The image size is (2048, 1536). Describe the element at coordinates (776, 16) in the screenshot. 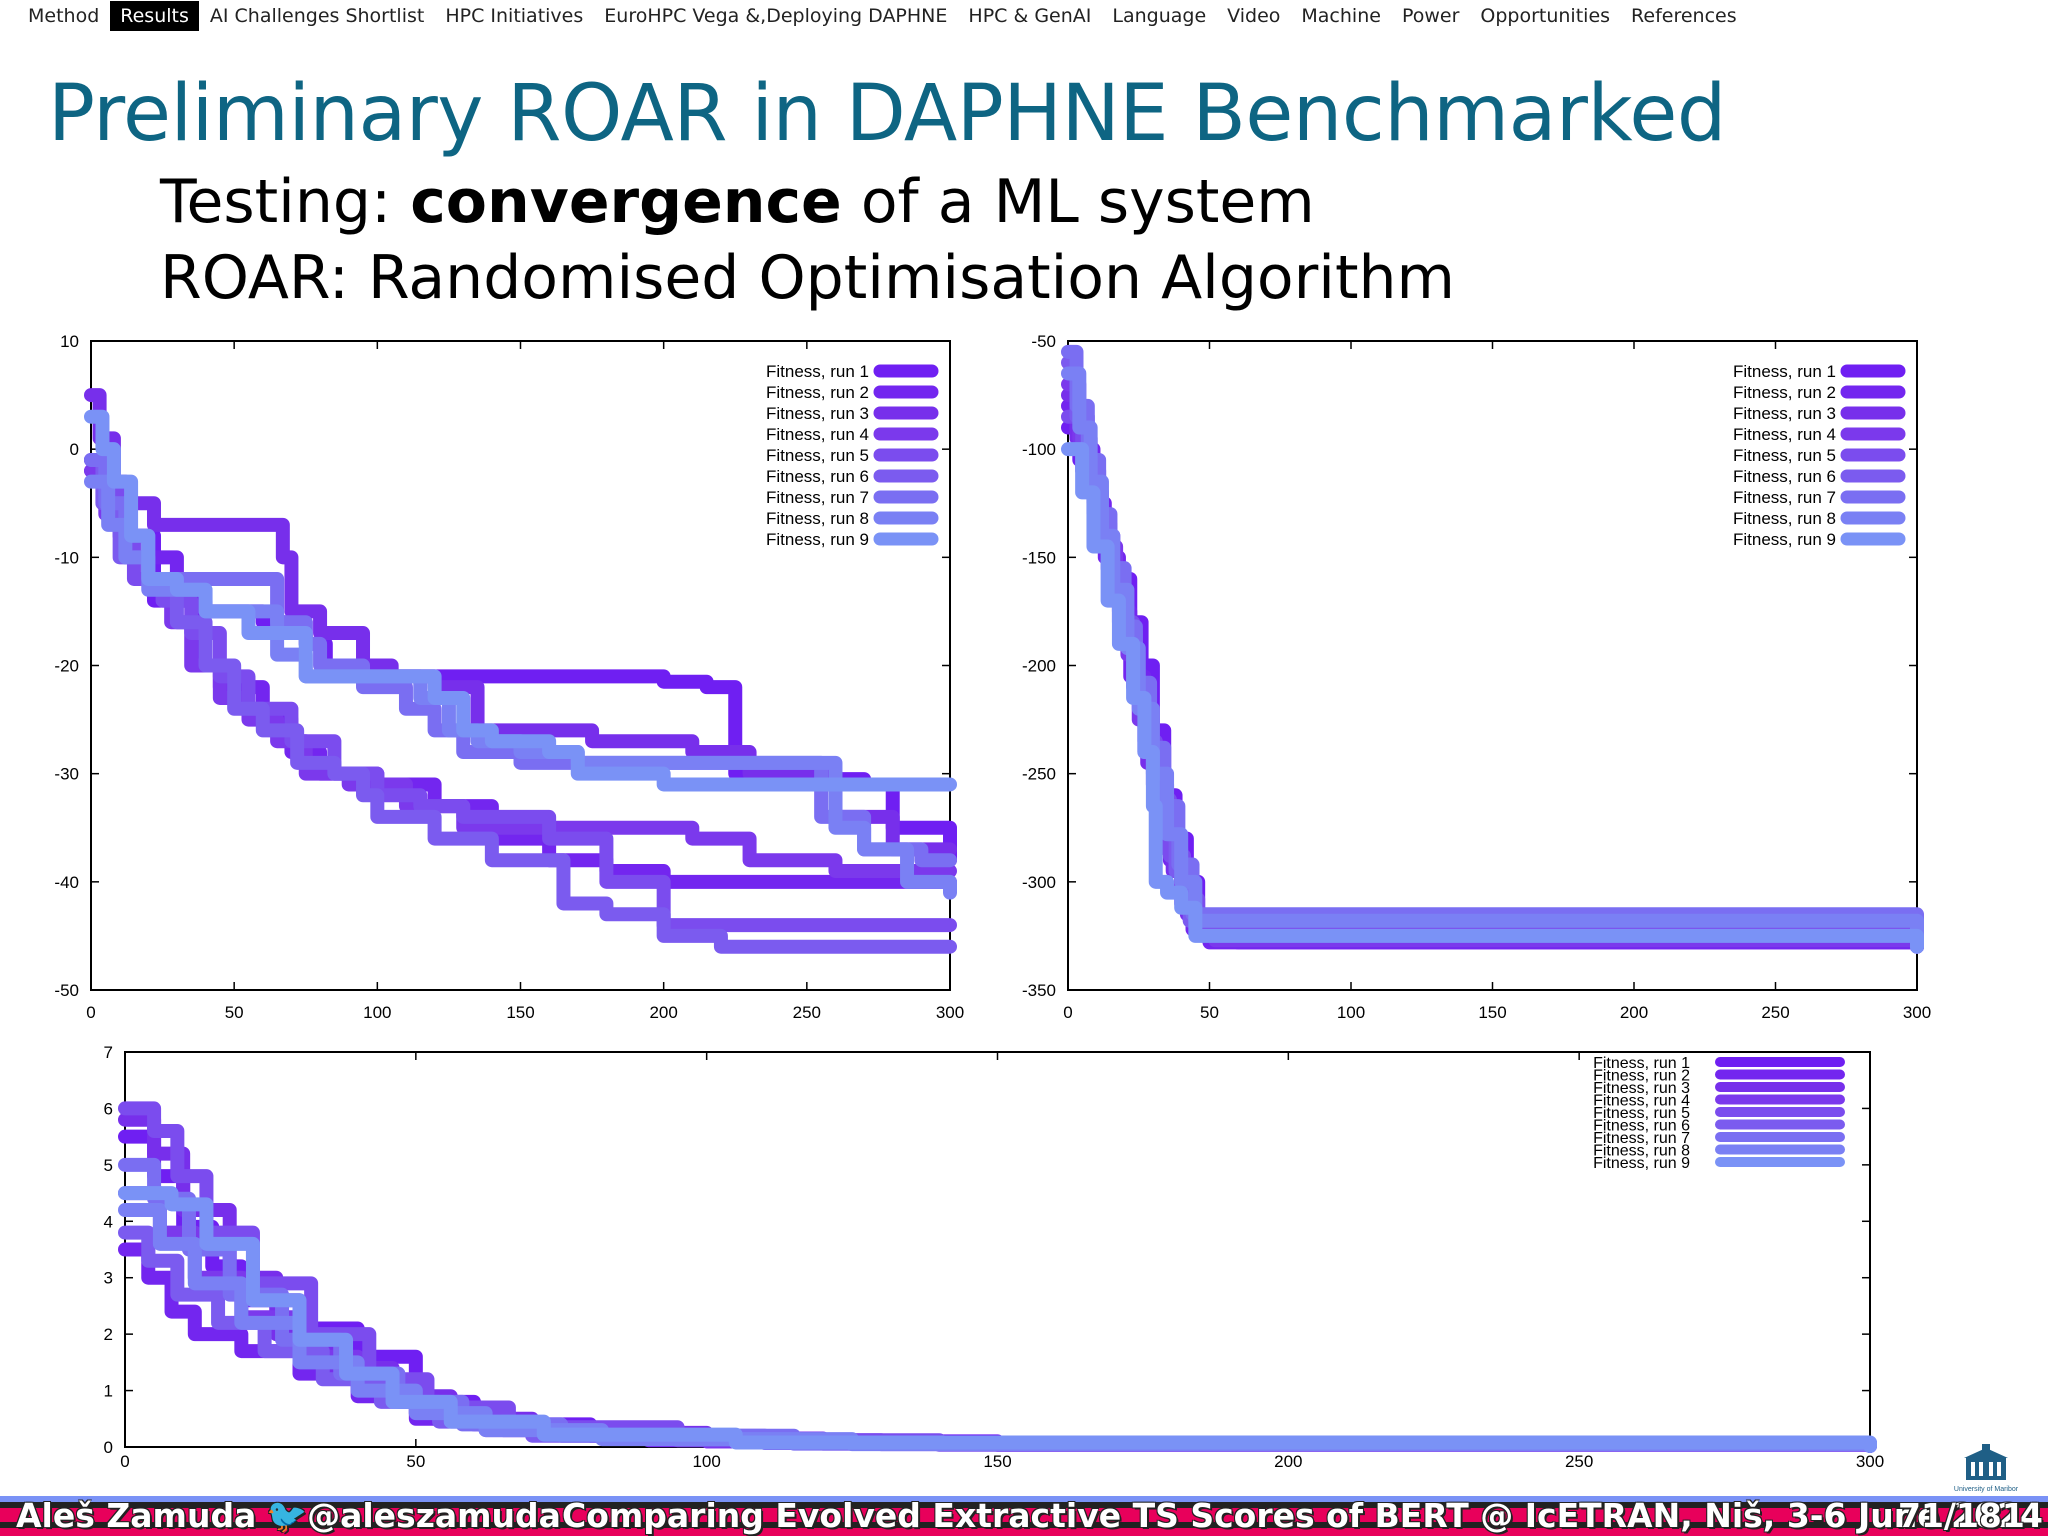

I see `nav-item-eurohpc-vega-deploying-daphne: EuroHPC Vega &,Deploying DAPHNE` at that location.